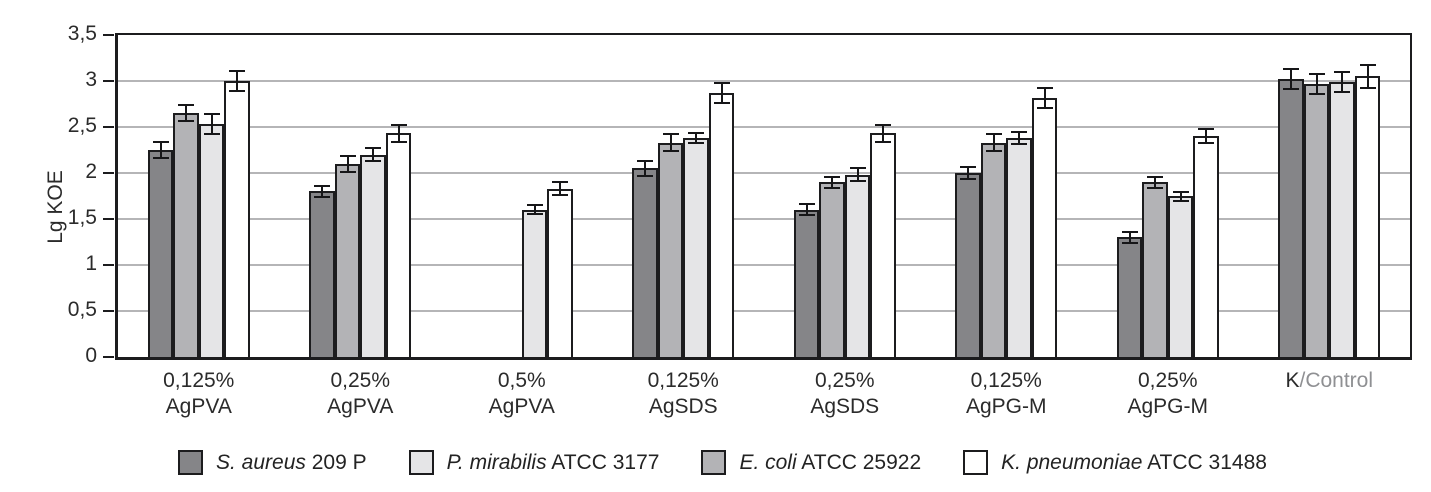  I want to click on x-category-label: 0,25% AgSDS, so click(845, 394).